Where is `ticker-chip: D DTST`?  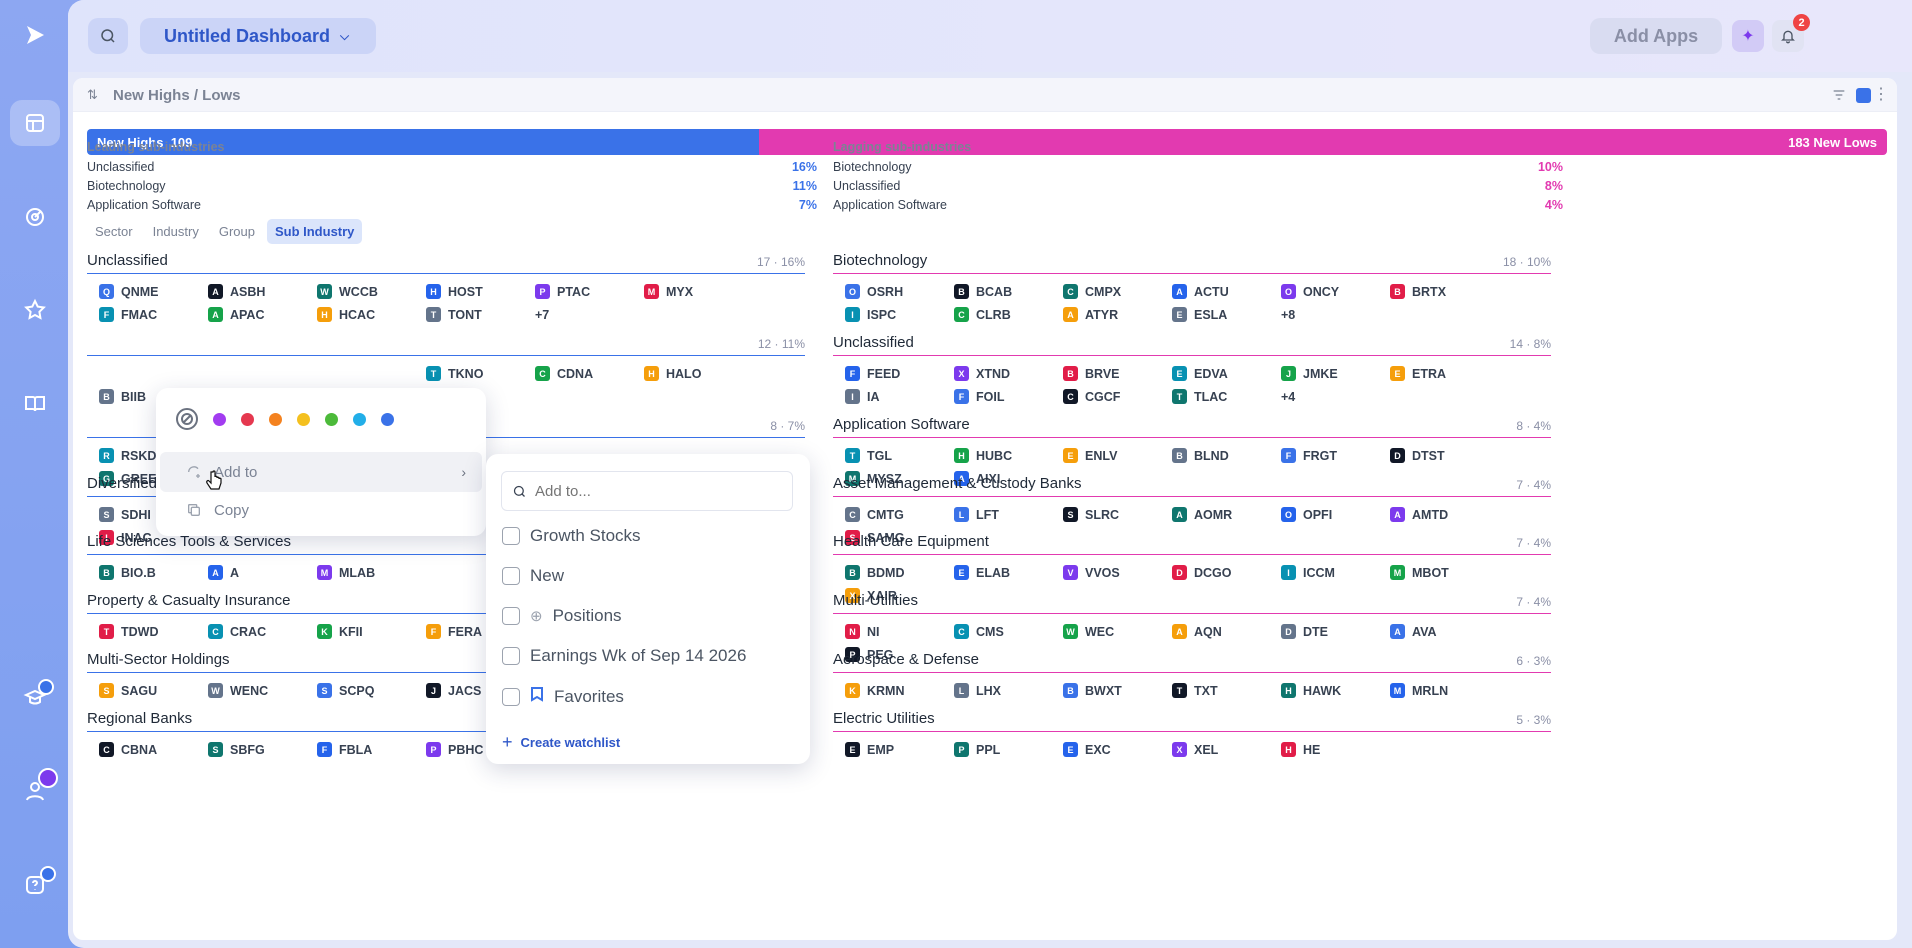
ticker-chip: D DTST is located at coordinates (1444, 455).